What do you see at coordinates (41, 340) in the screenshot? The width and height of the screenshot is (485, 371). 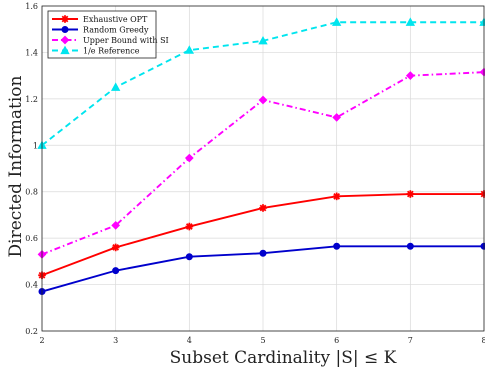 I see `x-tick-label: 2` at bounding box center [41, 340].